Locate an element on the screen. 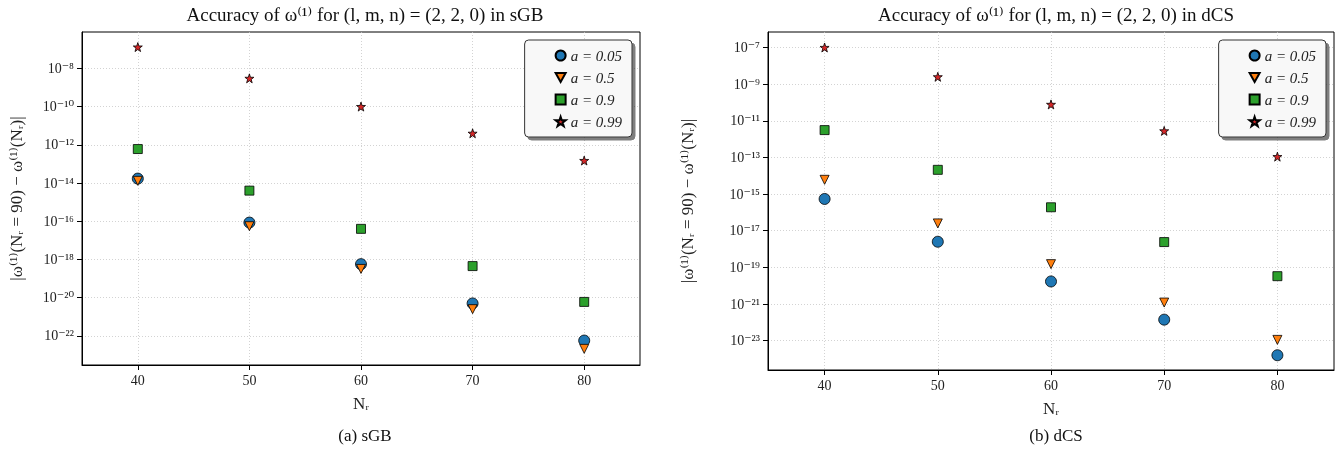  y-tick-label: 10⁻²² is located at coordinates (59, 336).